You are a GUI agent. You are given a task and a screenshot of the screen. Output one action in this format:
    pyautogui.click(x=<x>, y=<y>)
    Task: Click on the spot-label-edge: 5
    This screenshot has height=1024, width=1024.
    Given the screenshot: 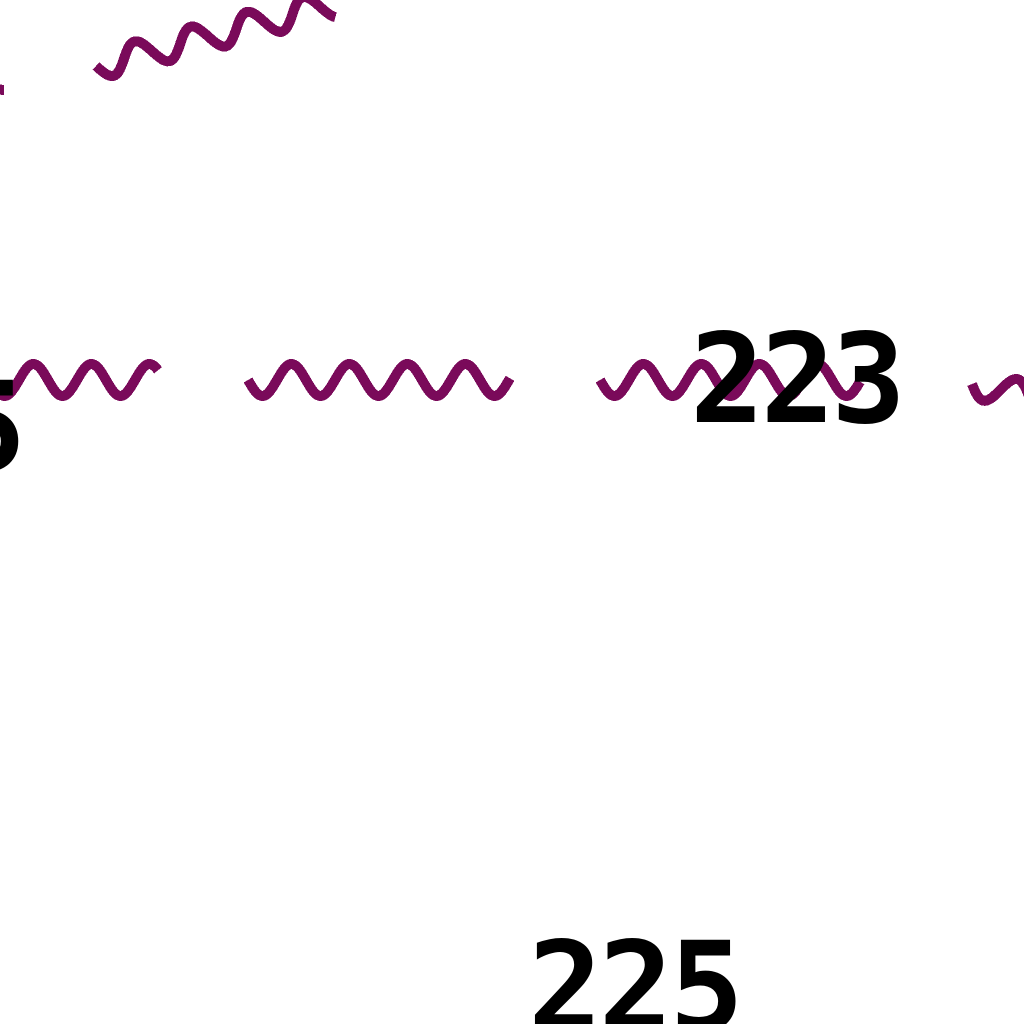 What is the action you would take?
    pyautogui.click(x=13, y=428)
    